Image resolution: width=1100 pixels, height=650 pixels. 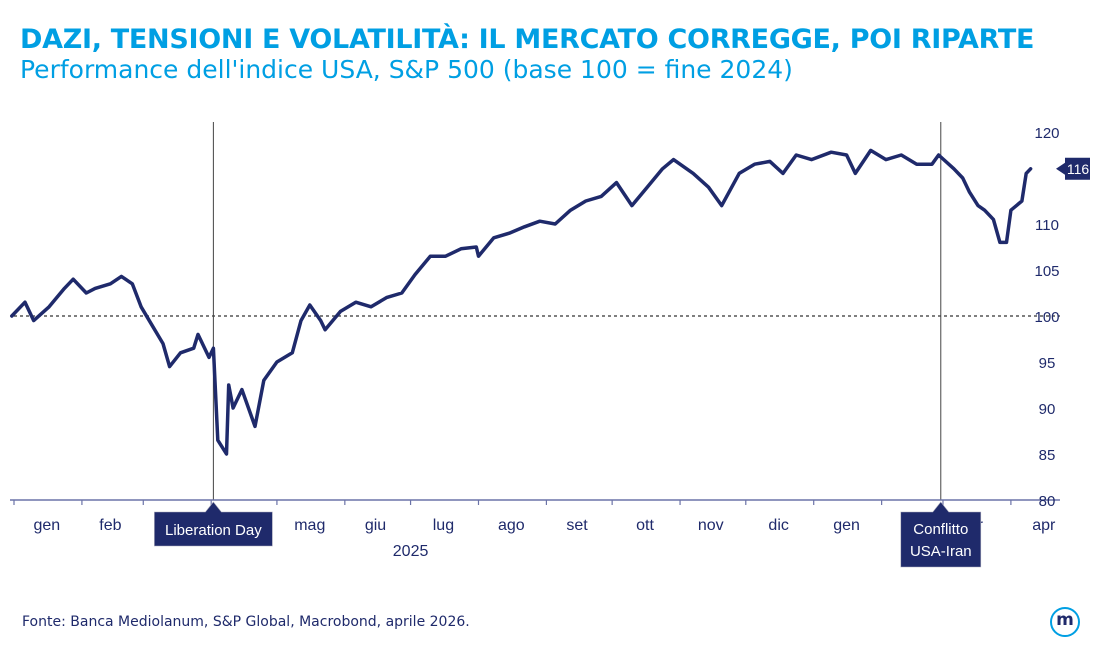 I want to click on y-tick-label: 95, so click(x=1047, y=363).